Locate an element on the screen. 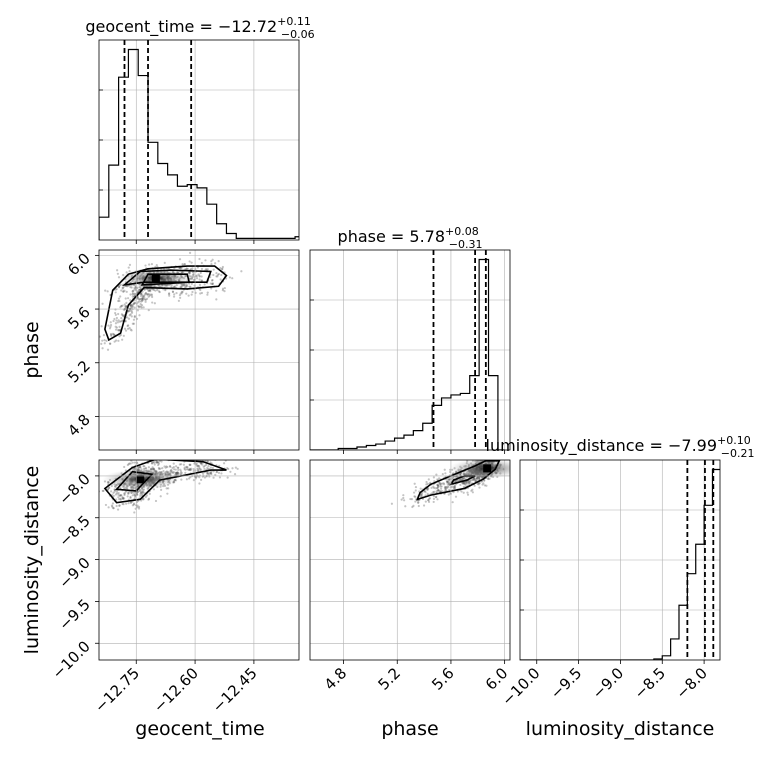 The height and width of the screenshot is (760, 760). panel-phase-geocent_time: 4.8 5.2 5.6 6.0 is located at coordinates (182, 351).